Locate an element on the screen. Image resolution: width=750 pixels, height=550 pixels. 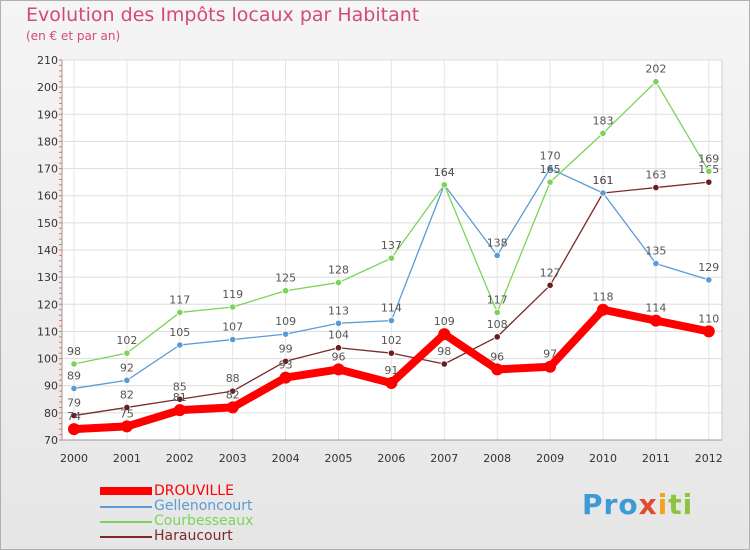
data-label-drouville: 114 is located at coordinates (655, 308).